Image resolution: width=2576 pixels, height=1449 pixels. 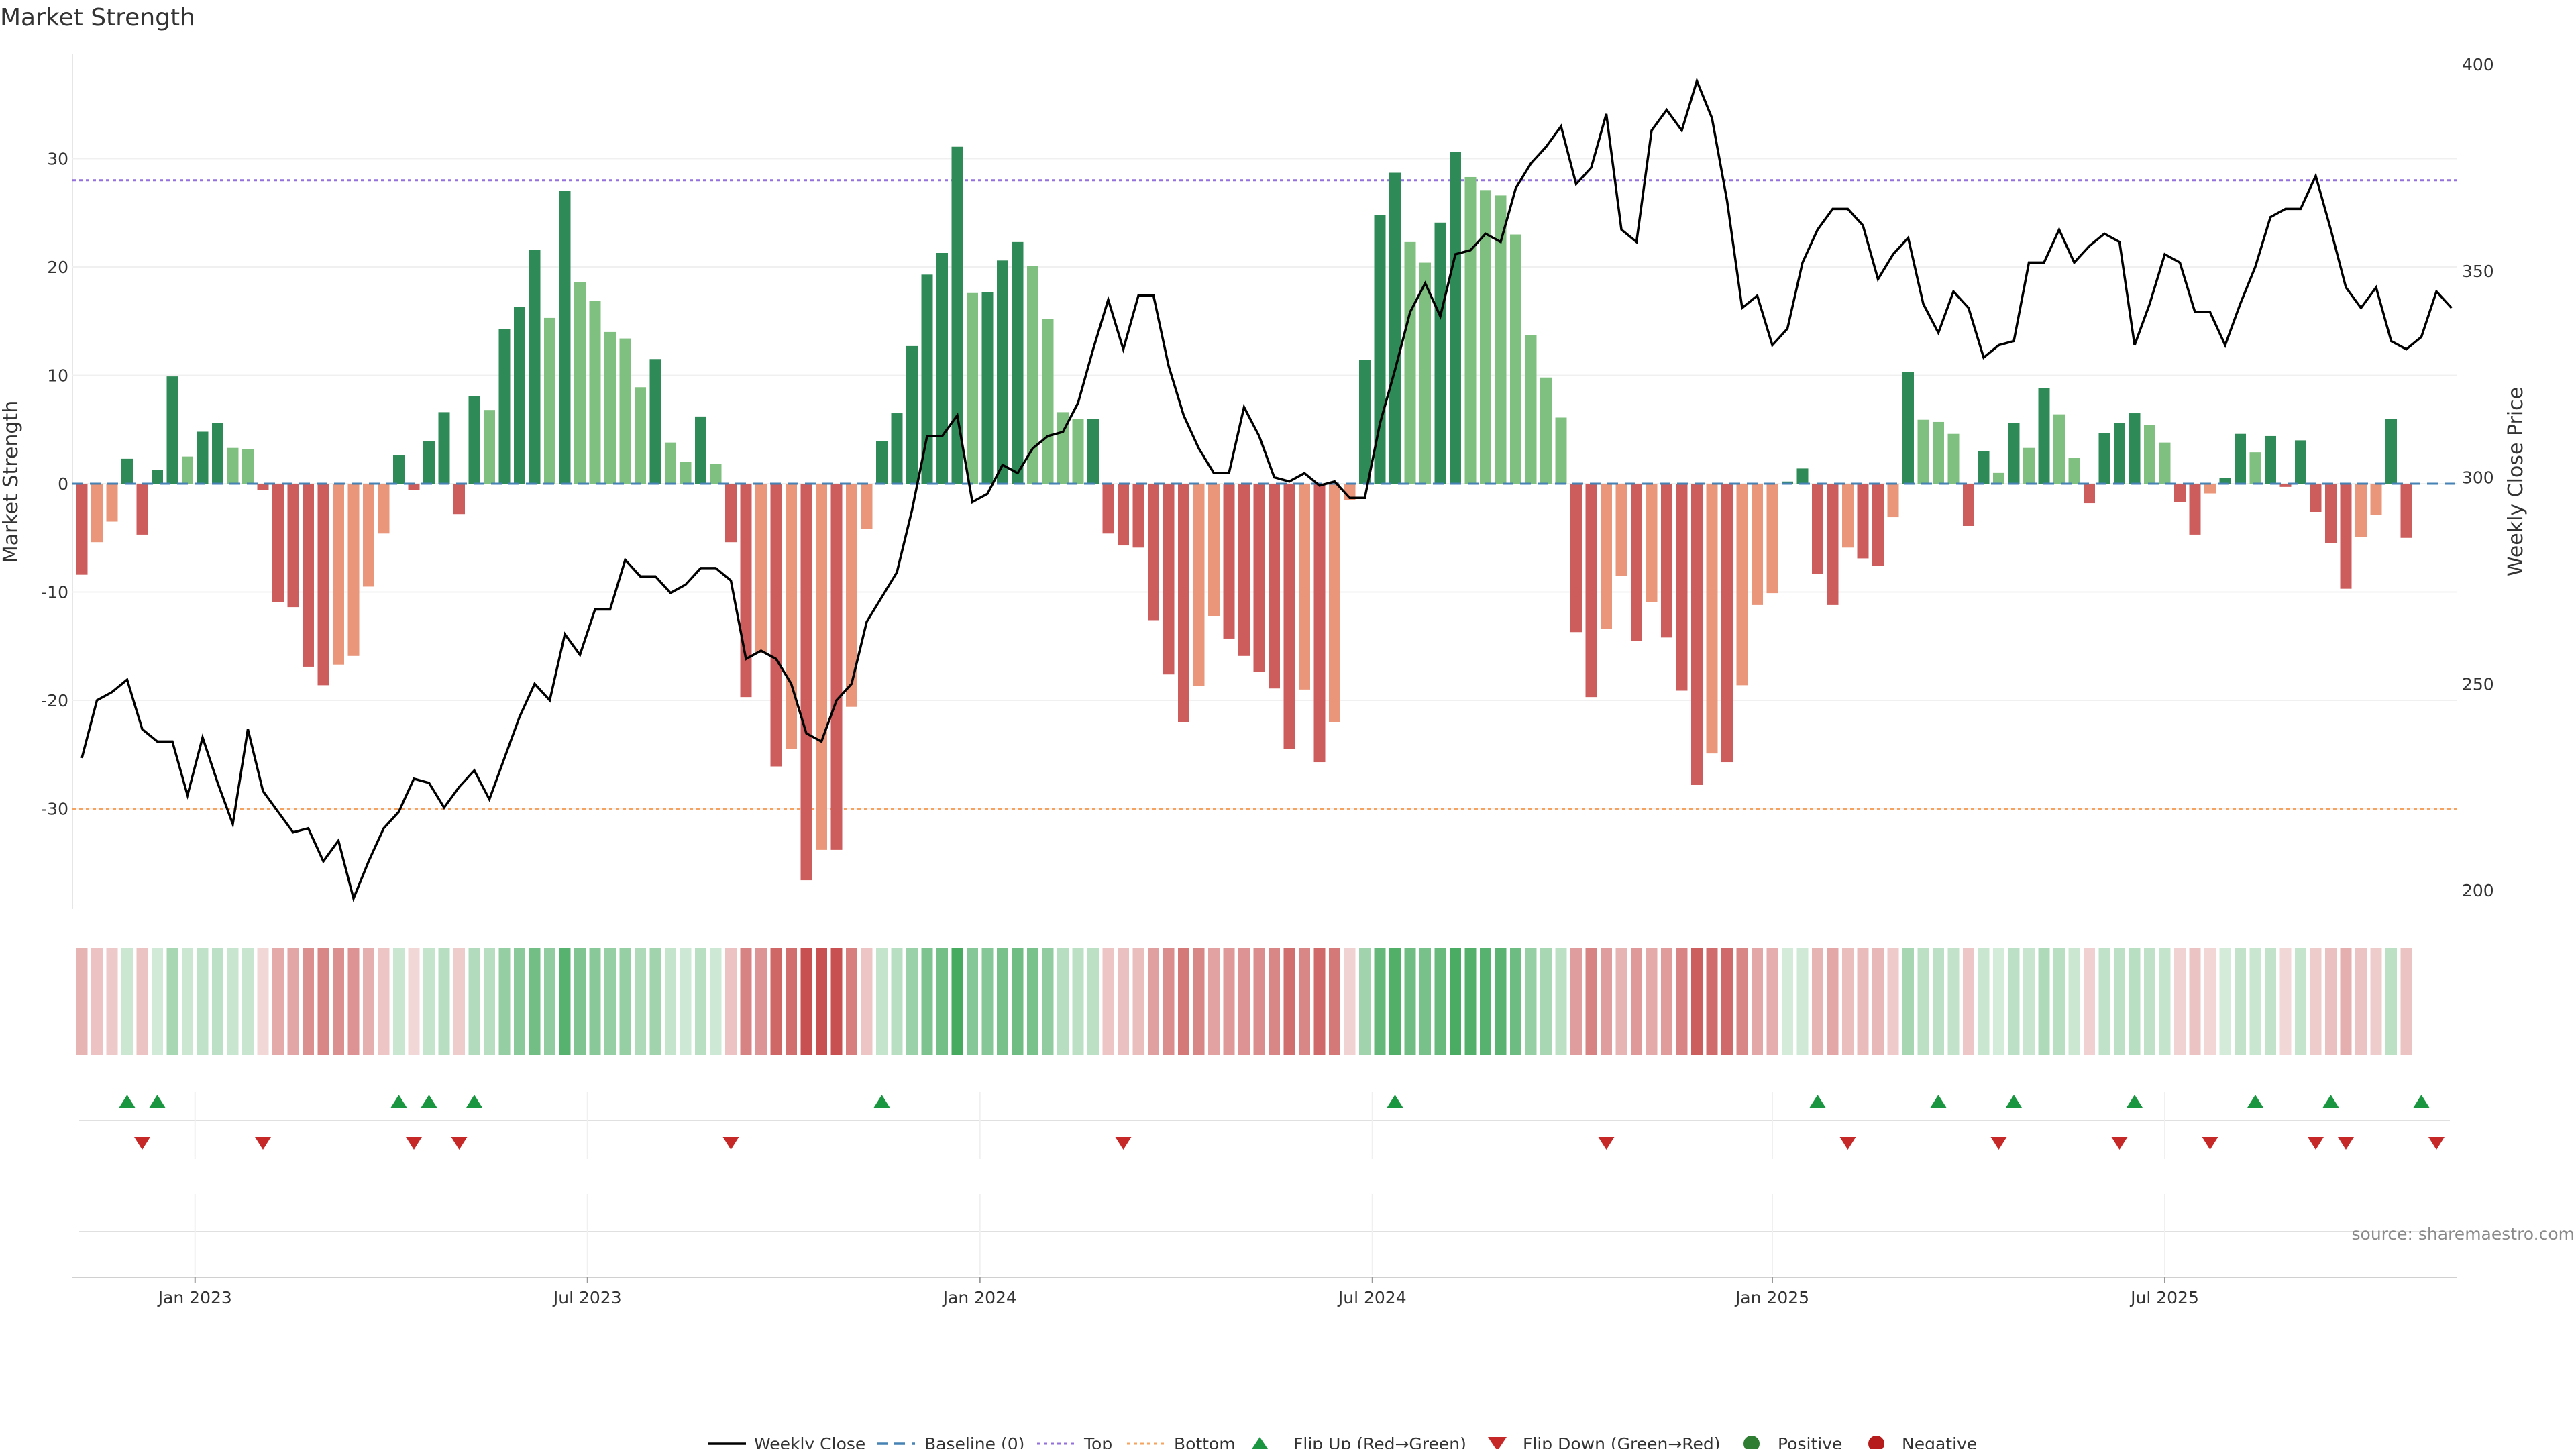 What do you see at coordinates (2463, 1234) in the screenshot?
I see `source-credit: source: sharemaestro.com` at bounding box center [2463, 1234].